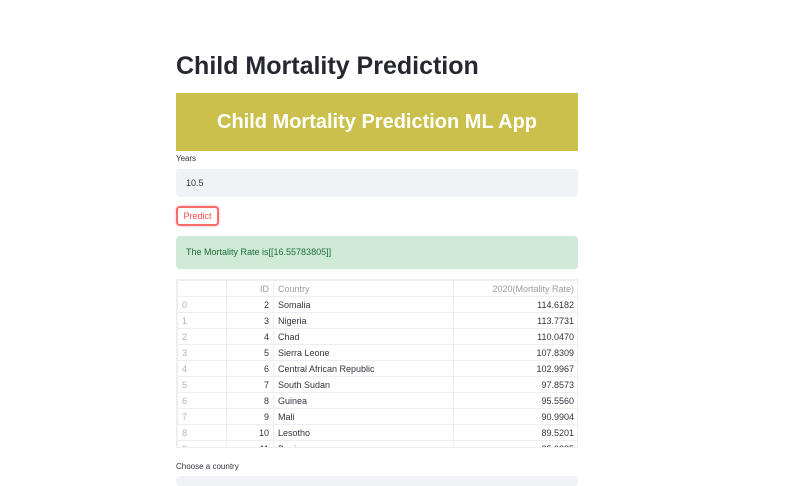  Describe the element at coordinates (363, 304) in the screenshot. I see `table-cell: Somalia` at that location.